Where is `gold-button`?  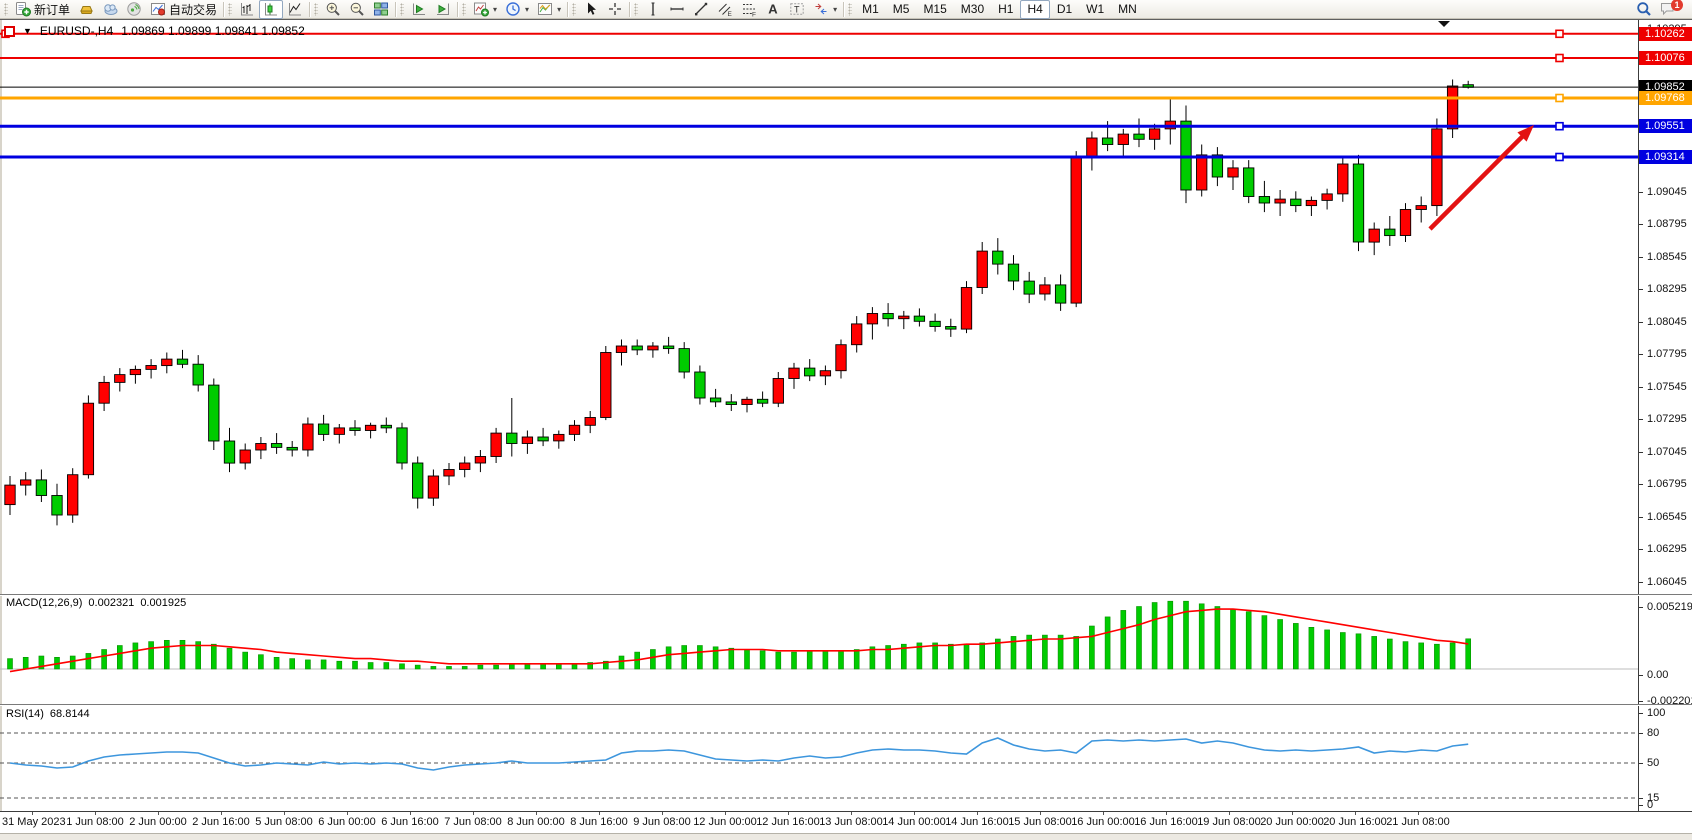 gold-button is located at coordinates (86, 9).